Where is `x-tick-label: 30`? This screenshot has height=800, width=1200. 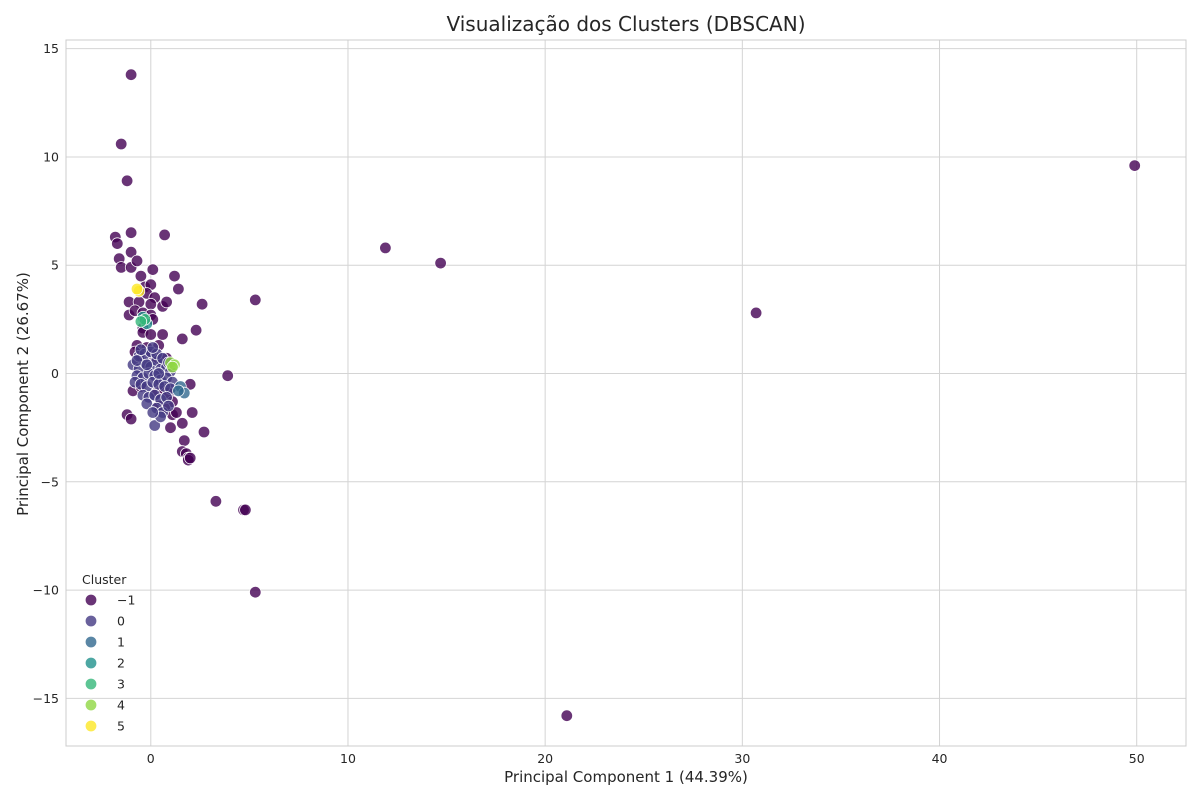
x-tick-label: 30 is located at coordinates (742, 758).